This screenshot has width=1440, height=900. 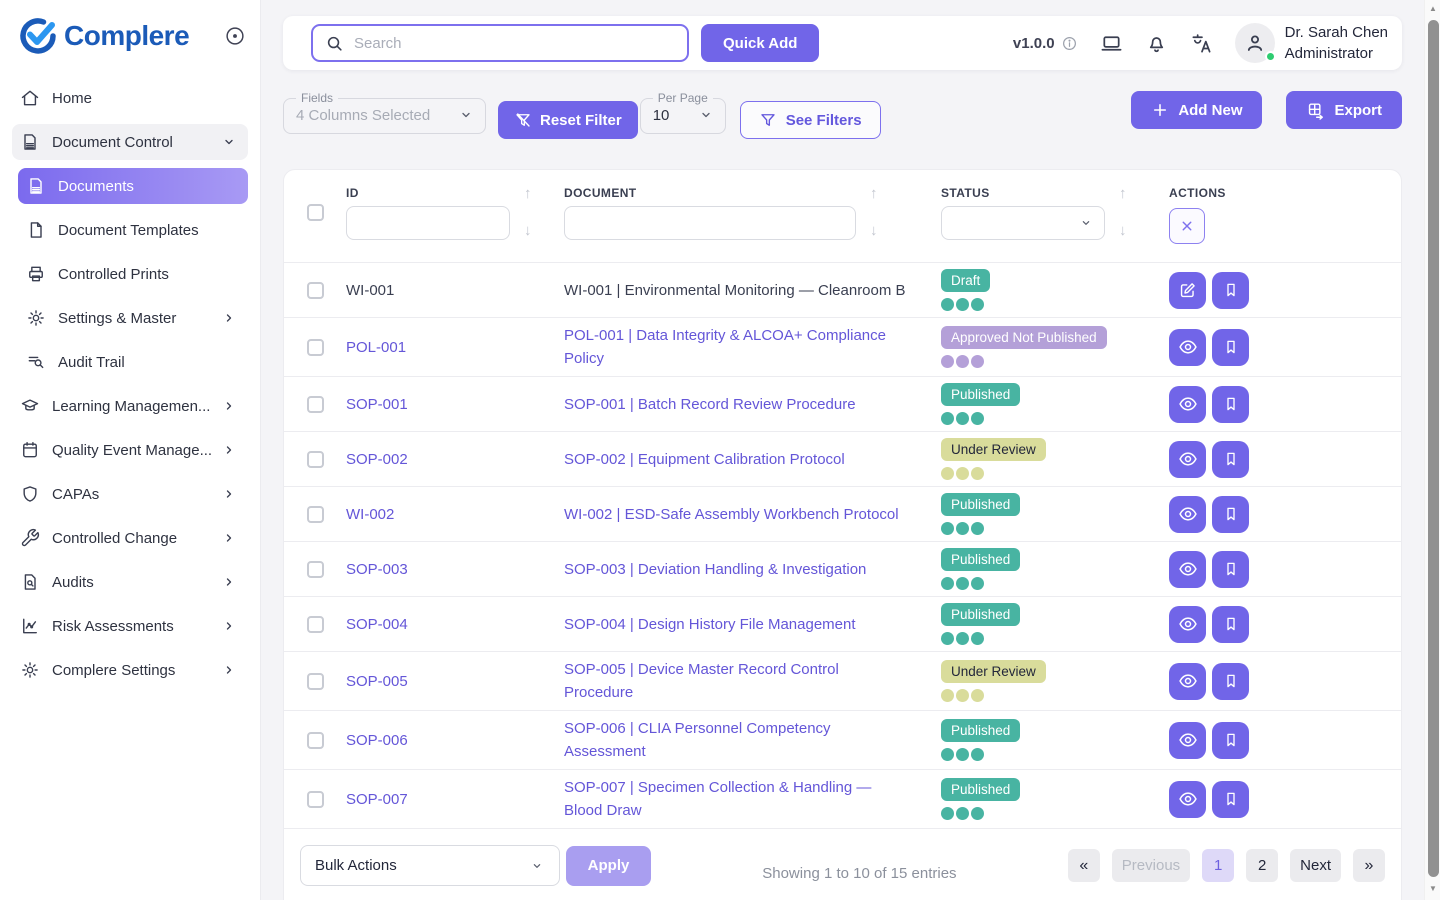 What do you see at coordinates (1369, 865) in the screenshot?
I see `last-page-button: »` at bounding box center [1369, 865].